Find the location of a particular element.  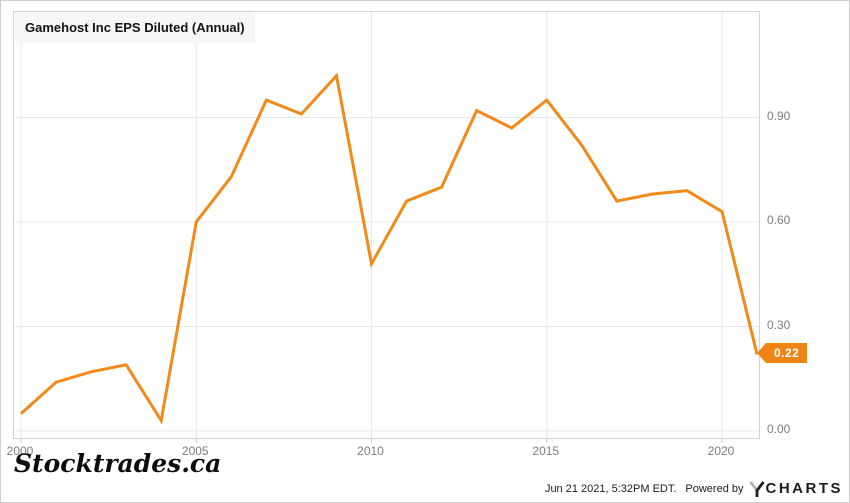

chart-legend-title: Gamehost Inc EPS Diluted (Annual) is located at coordinates (135, 27).